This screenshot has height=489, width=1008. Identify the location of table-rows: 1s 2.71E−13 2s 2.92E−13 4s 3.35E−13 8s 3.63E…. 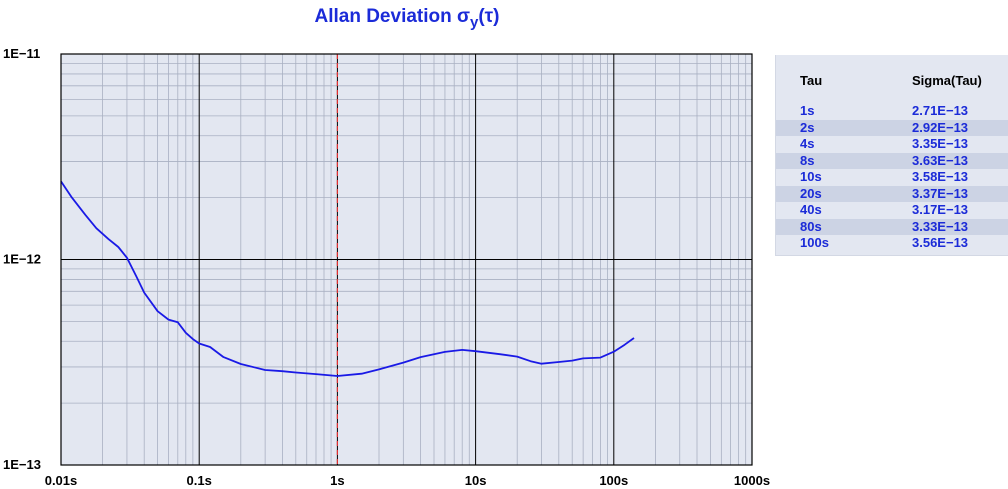
(892, 177).